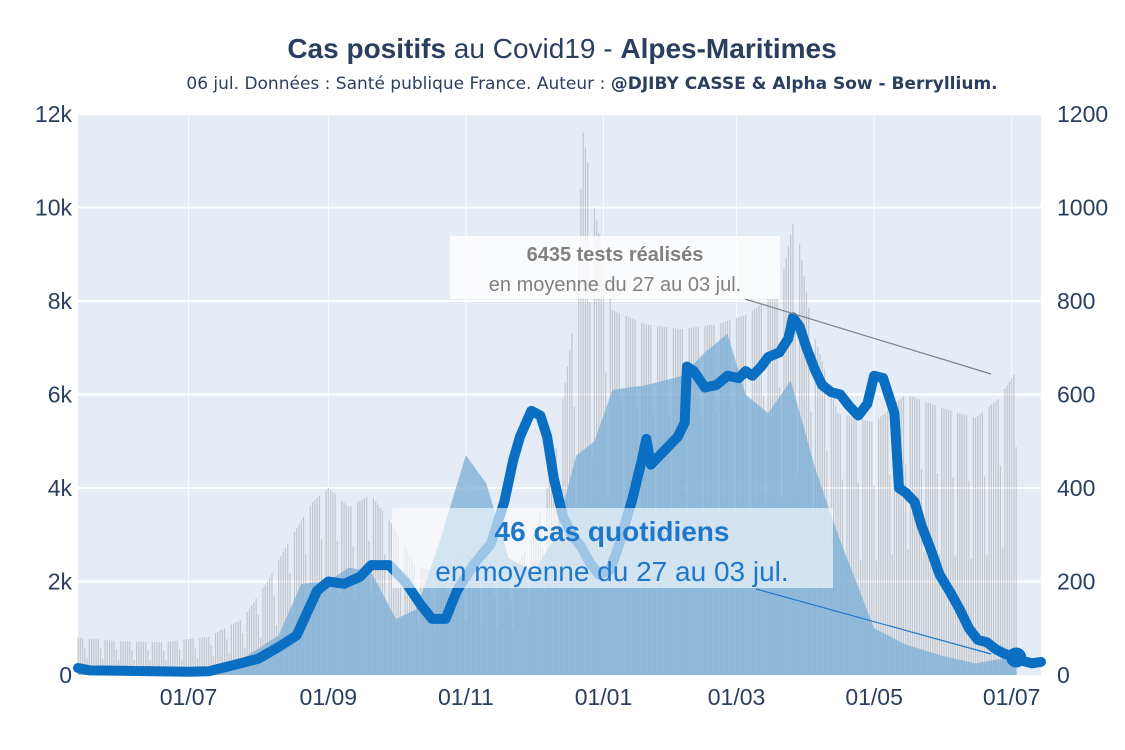 This screenshot has height=750, width=1125. Describe the element at coordinates (1082, 208) in the screenshot. I see `y-right-tick-5: 1000` at that location.